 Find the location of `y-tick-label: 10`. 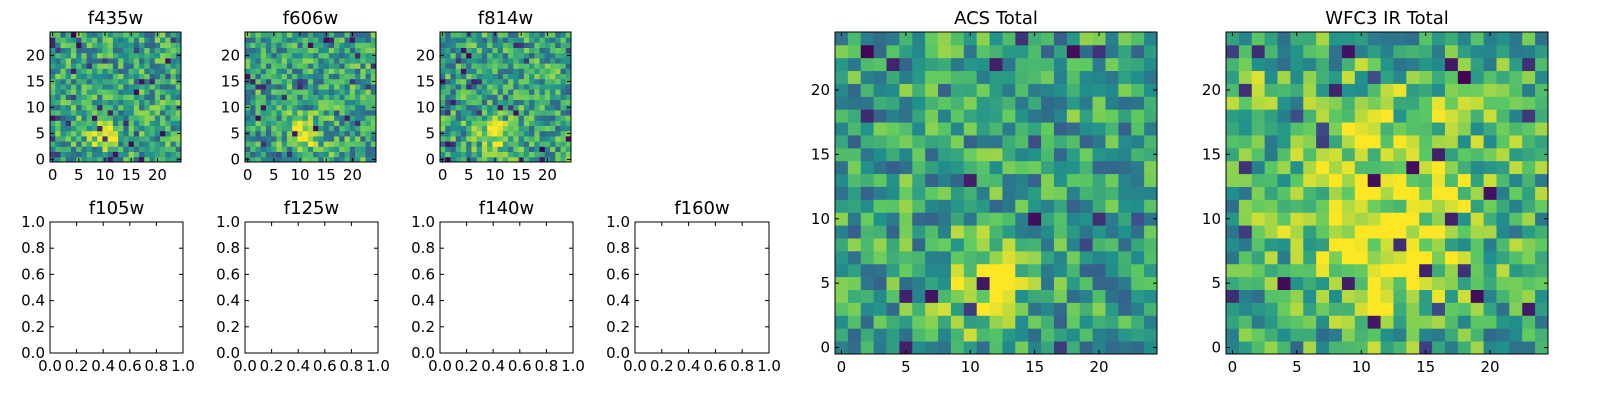

y-tick-label: 10 is located at coordinates (425, 107).